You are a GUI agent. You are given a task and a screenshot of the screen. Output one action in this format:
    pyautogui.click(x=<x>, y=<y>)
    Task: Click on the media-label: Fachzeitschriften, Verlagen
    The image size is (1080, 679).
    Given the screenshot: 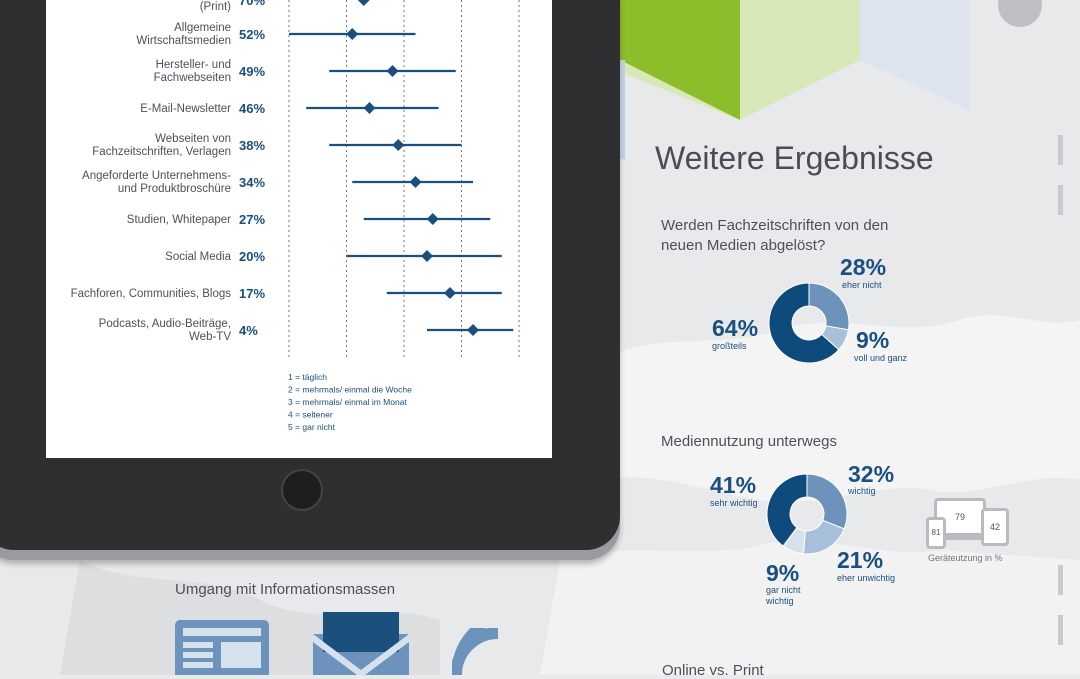 What is the action you would take?
    pyautogui.click(x=161, y=152)
    